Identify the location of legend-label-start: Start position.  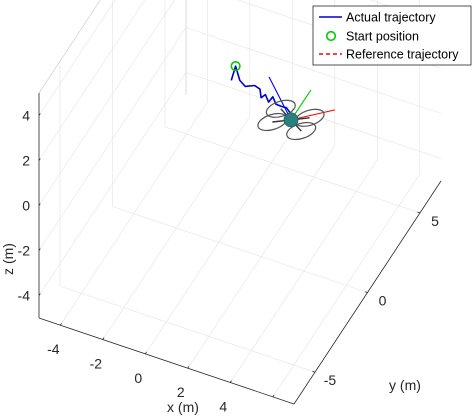
(382, 37).